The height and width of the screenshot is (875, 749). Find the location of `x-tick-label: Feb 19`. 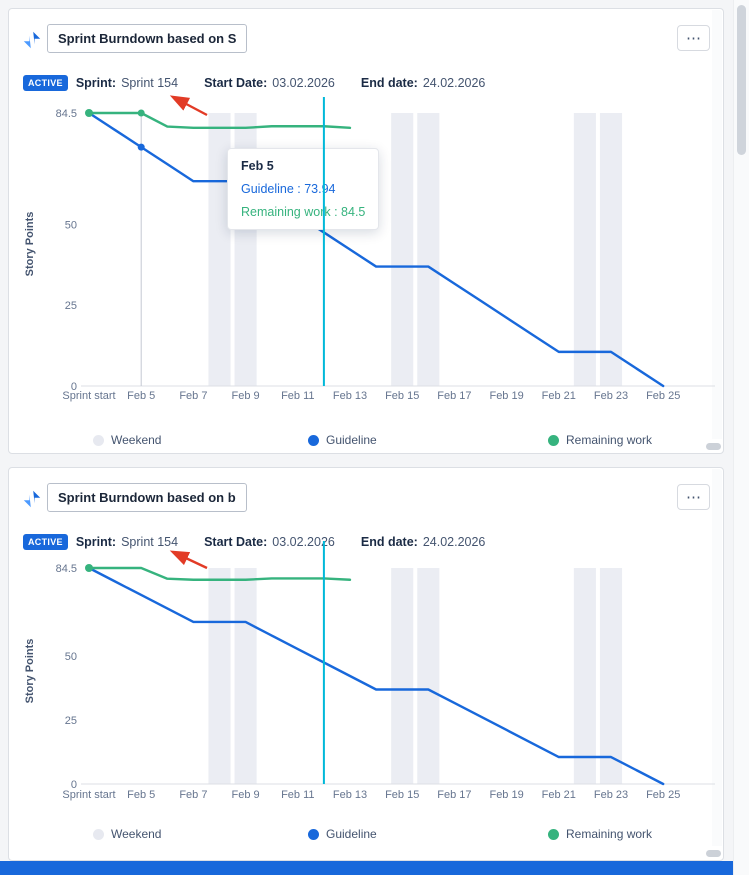

x-tick-label: Feb 19 is located at coordinates (506, 795).